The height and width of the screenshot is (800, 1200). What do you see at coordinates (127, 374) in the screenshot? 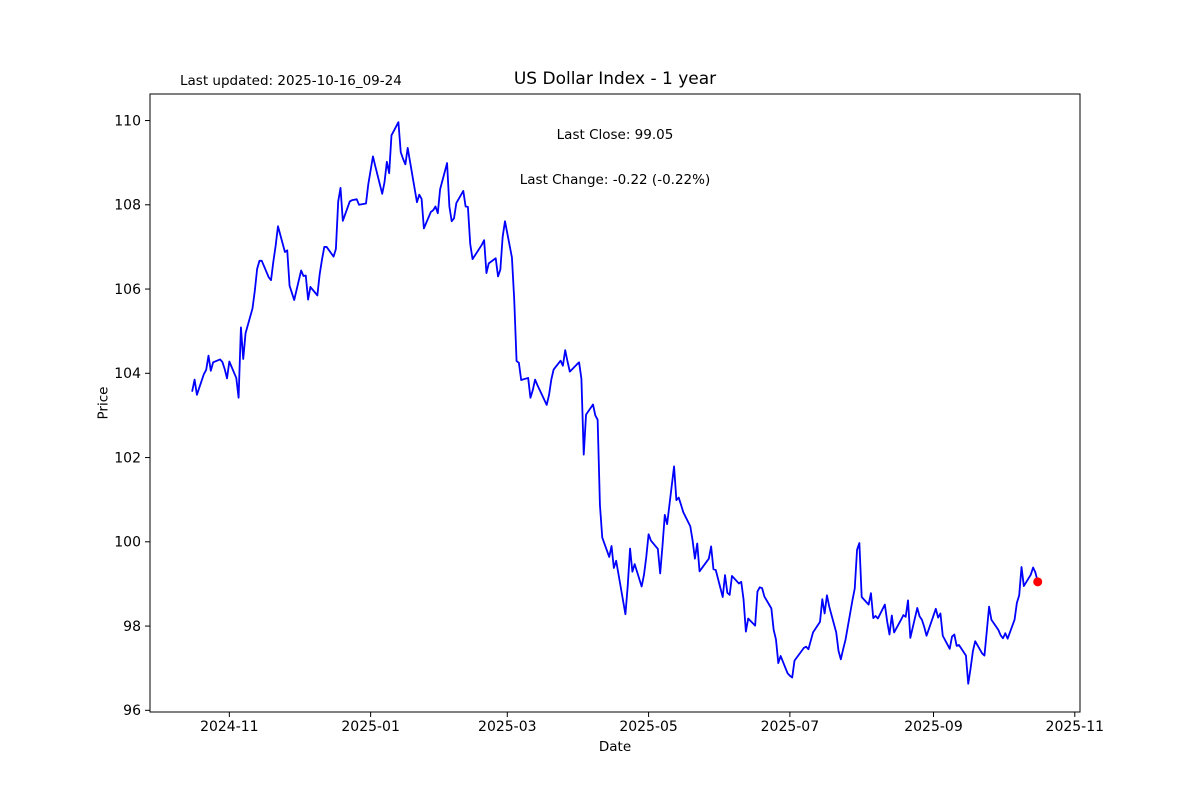
I see `y-tick-label: 104` at bounding box center [127, 374].